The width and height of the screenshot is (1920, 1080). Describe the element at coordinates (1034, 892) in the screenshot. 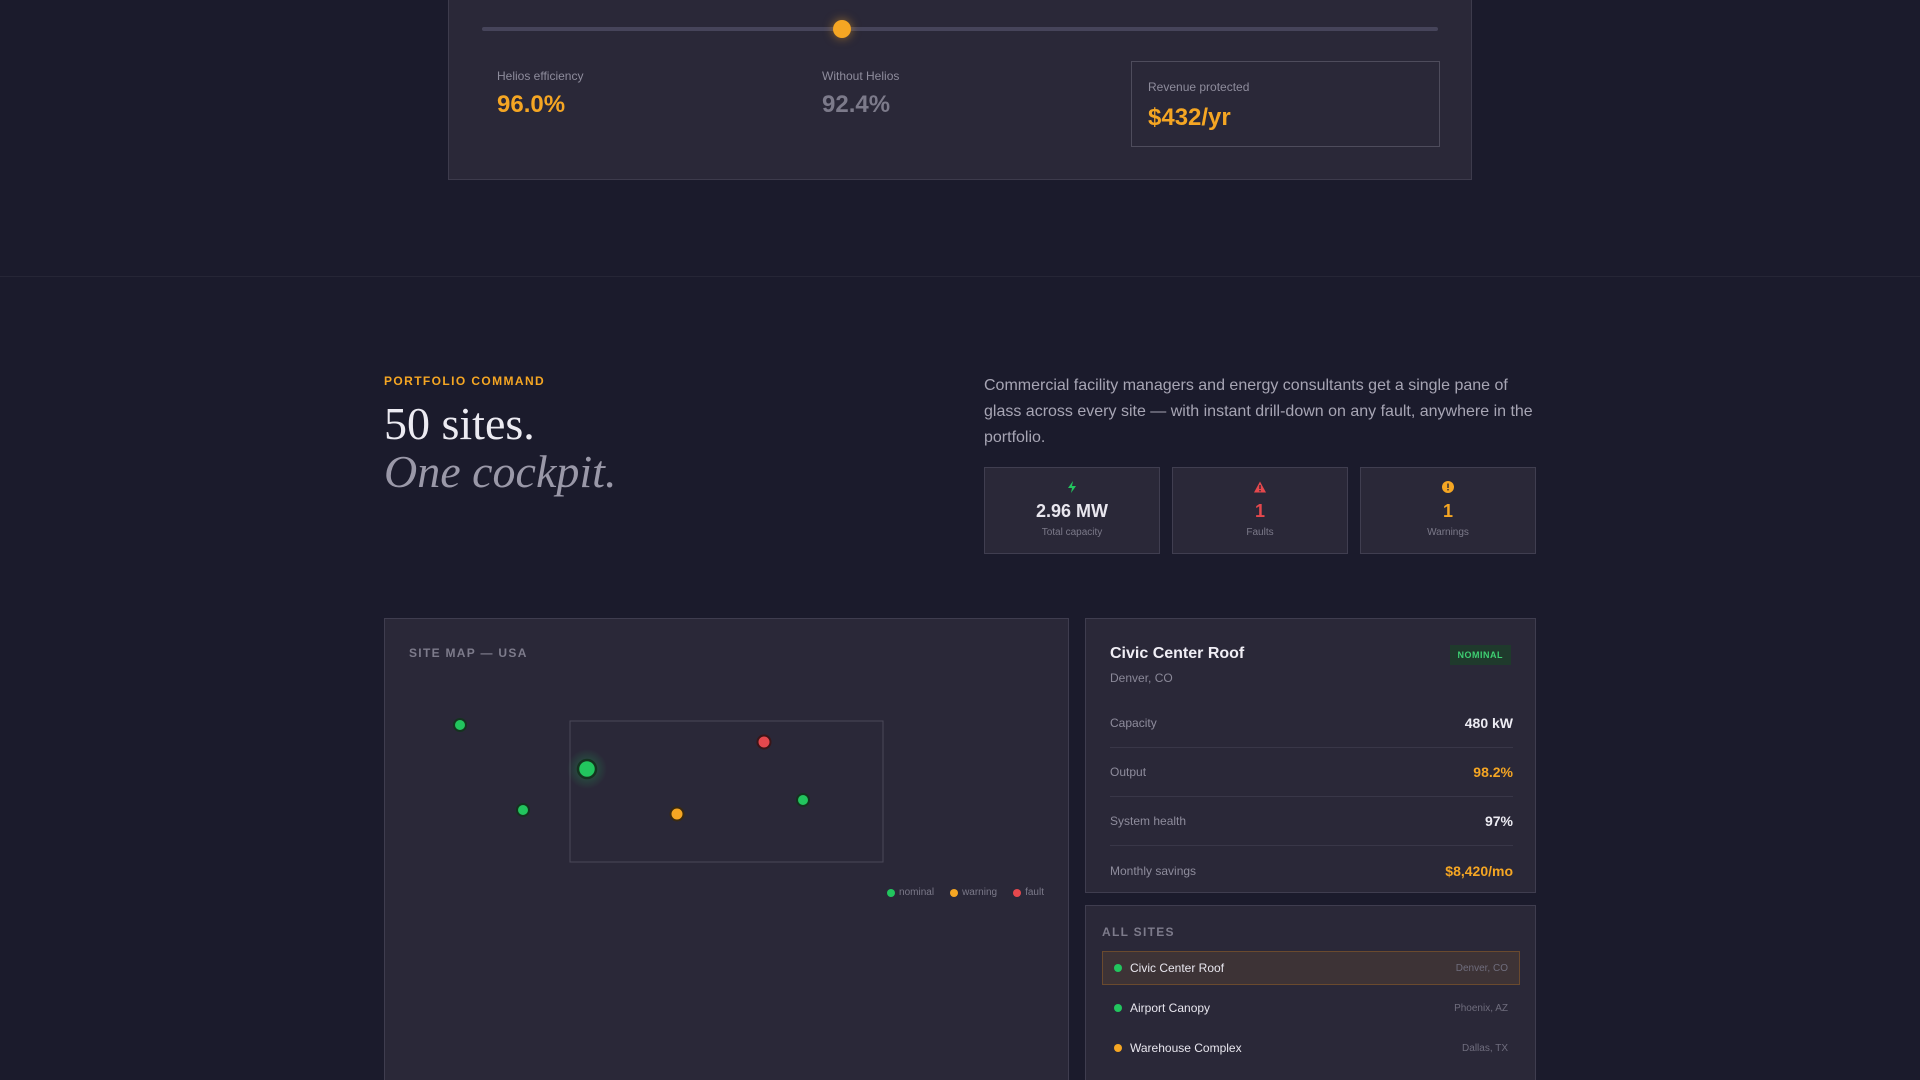

I see `legend-label: fault` at that location.